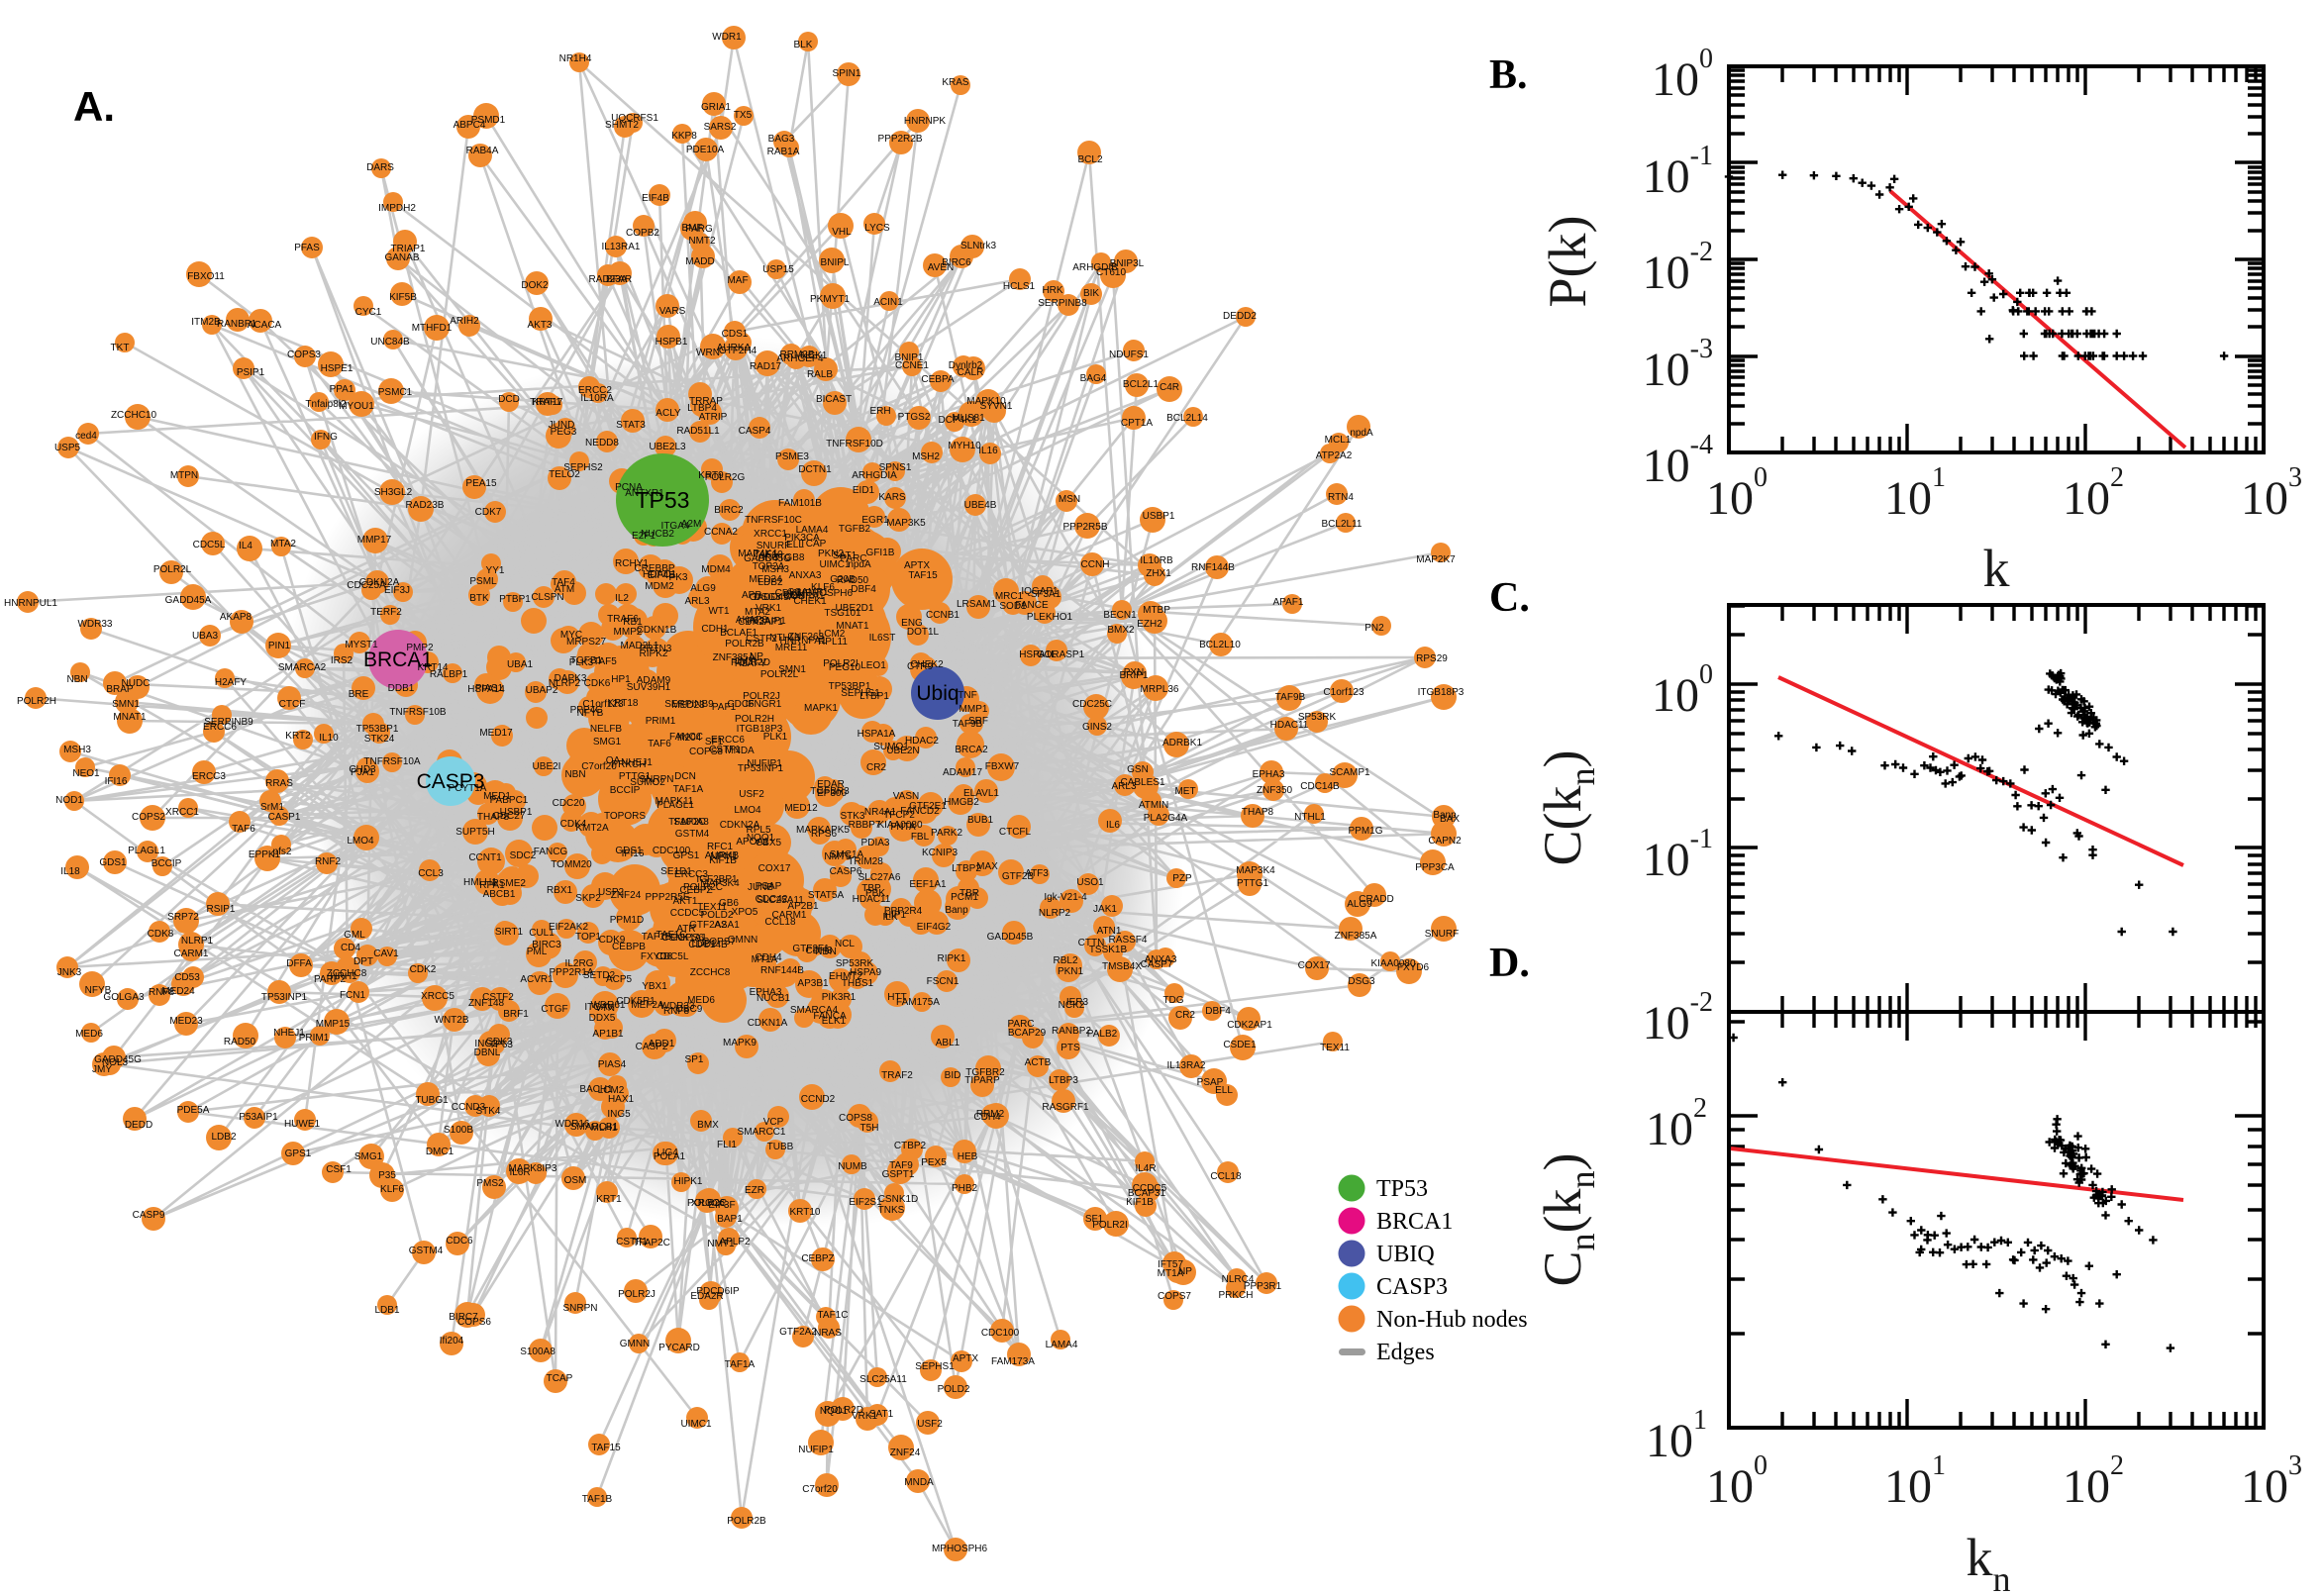 The image size is (2323, 1596). Describe the element at coordinates (942, 268) in the screenshot. I see `svg-text: AVEN` at that location.